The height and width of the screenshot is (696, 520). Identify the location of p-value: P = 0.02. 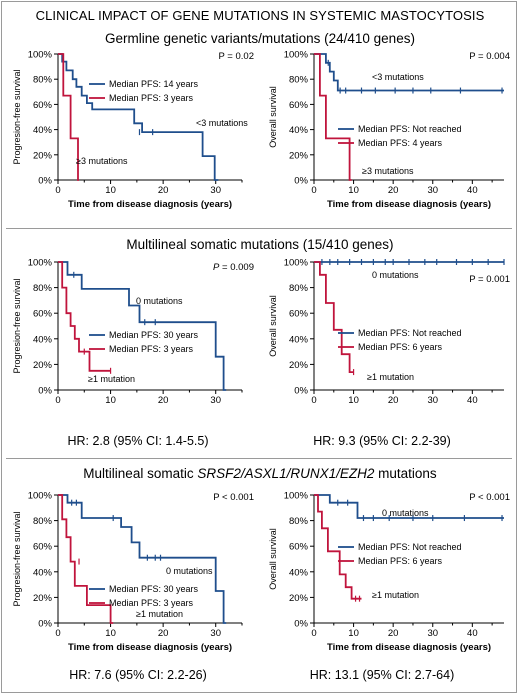
(237, 56).